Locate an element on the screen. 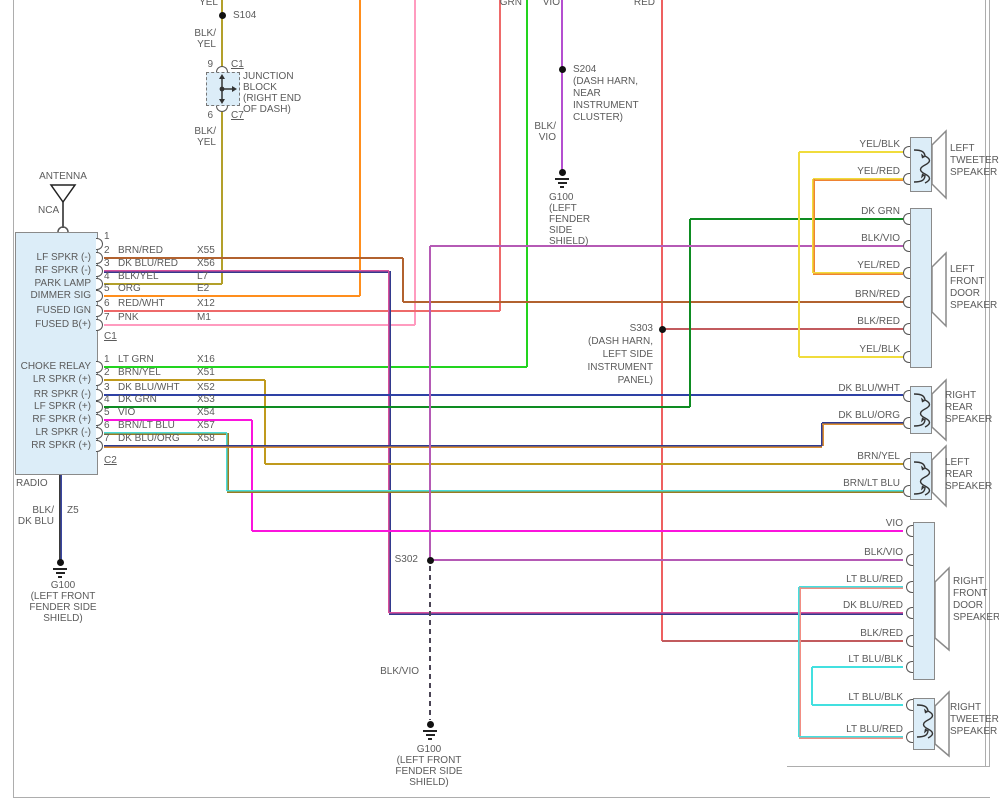  frame-right-outer is located at coordinates (989, 383).